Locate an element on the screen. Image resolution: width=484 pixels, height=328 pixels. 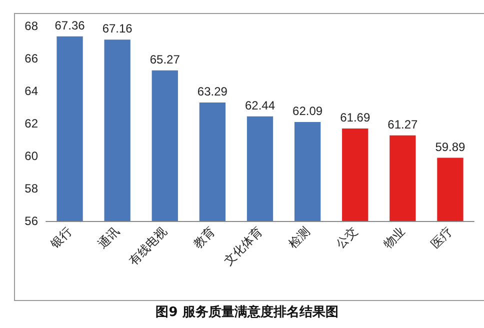
data-label: 67.36 is located at coordinates (70, 25).